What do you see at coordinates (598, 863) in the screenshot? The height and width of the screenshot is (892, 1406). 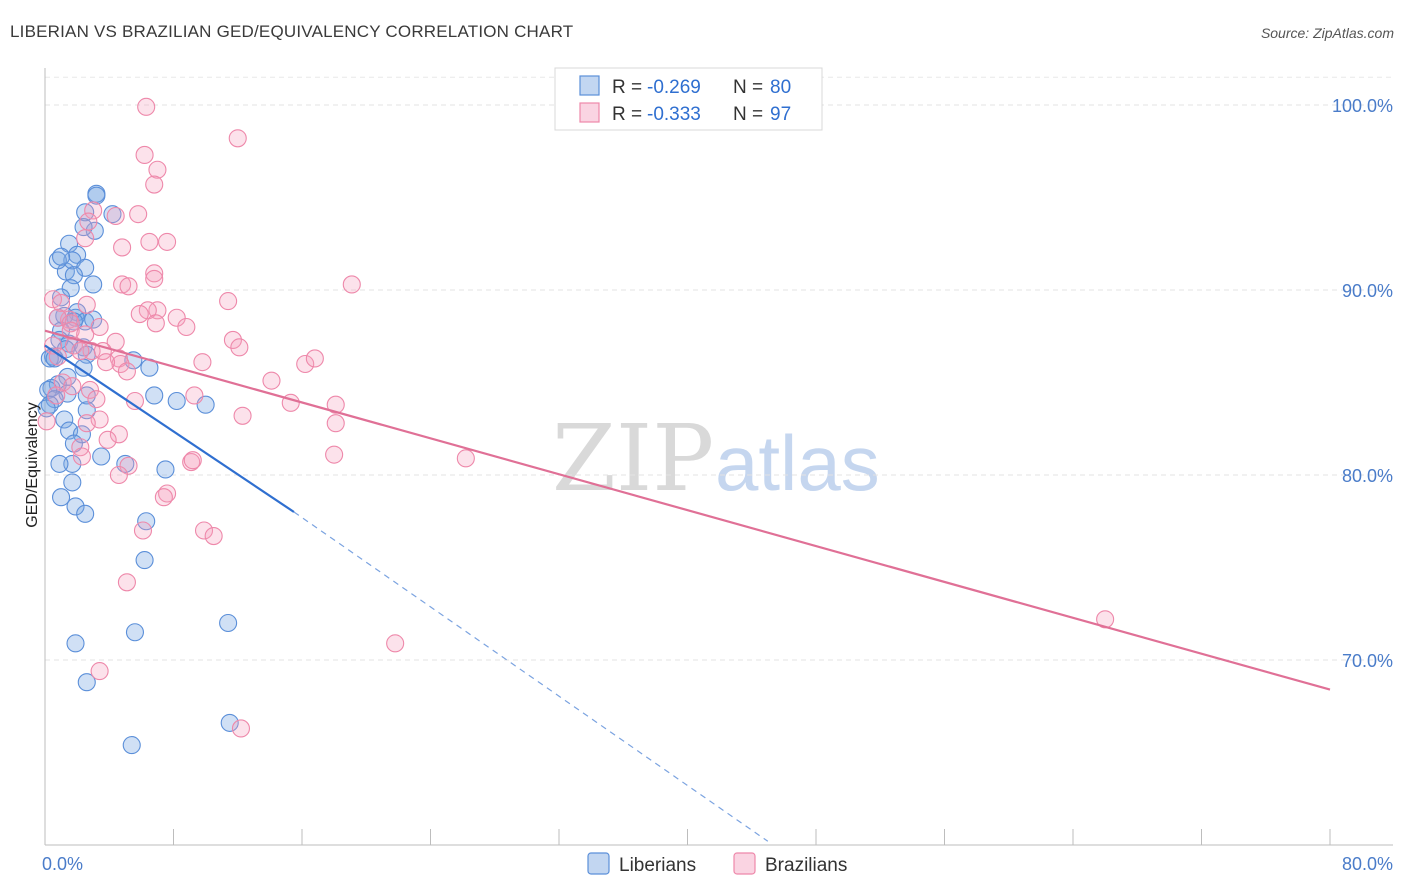 I see `legend-swatch-liberians` at bounding box center [598, 863].